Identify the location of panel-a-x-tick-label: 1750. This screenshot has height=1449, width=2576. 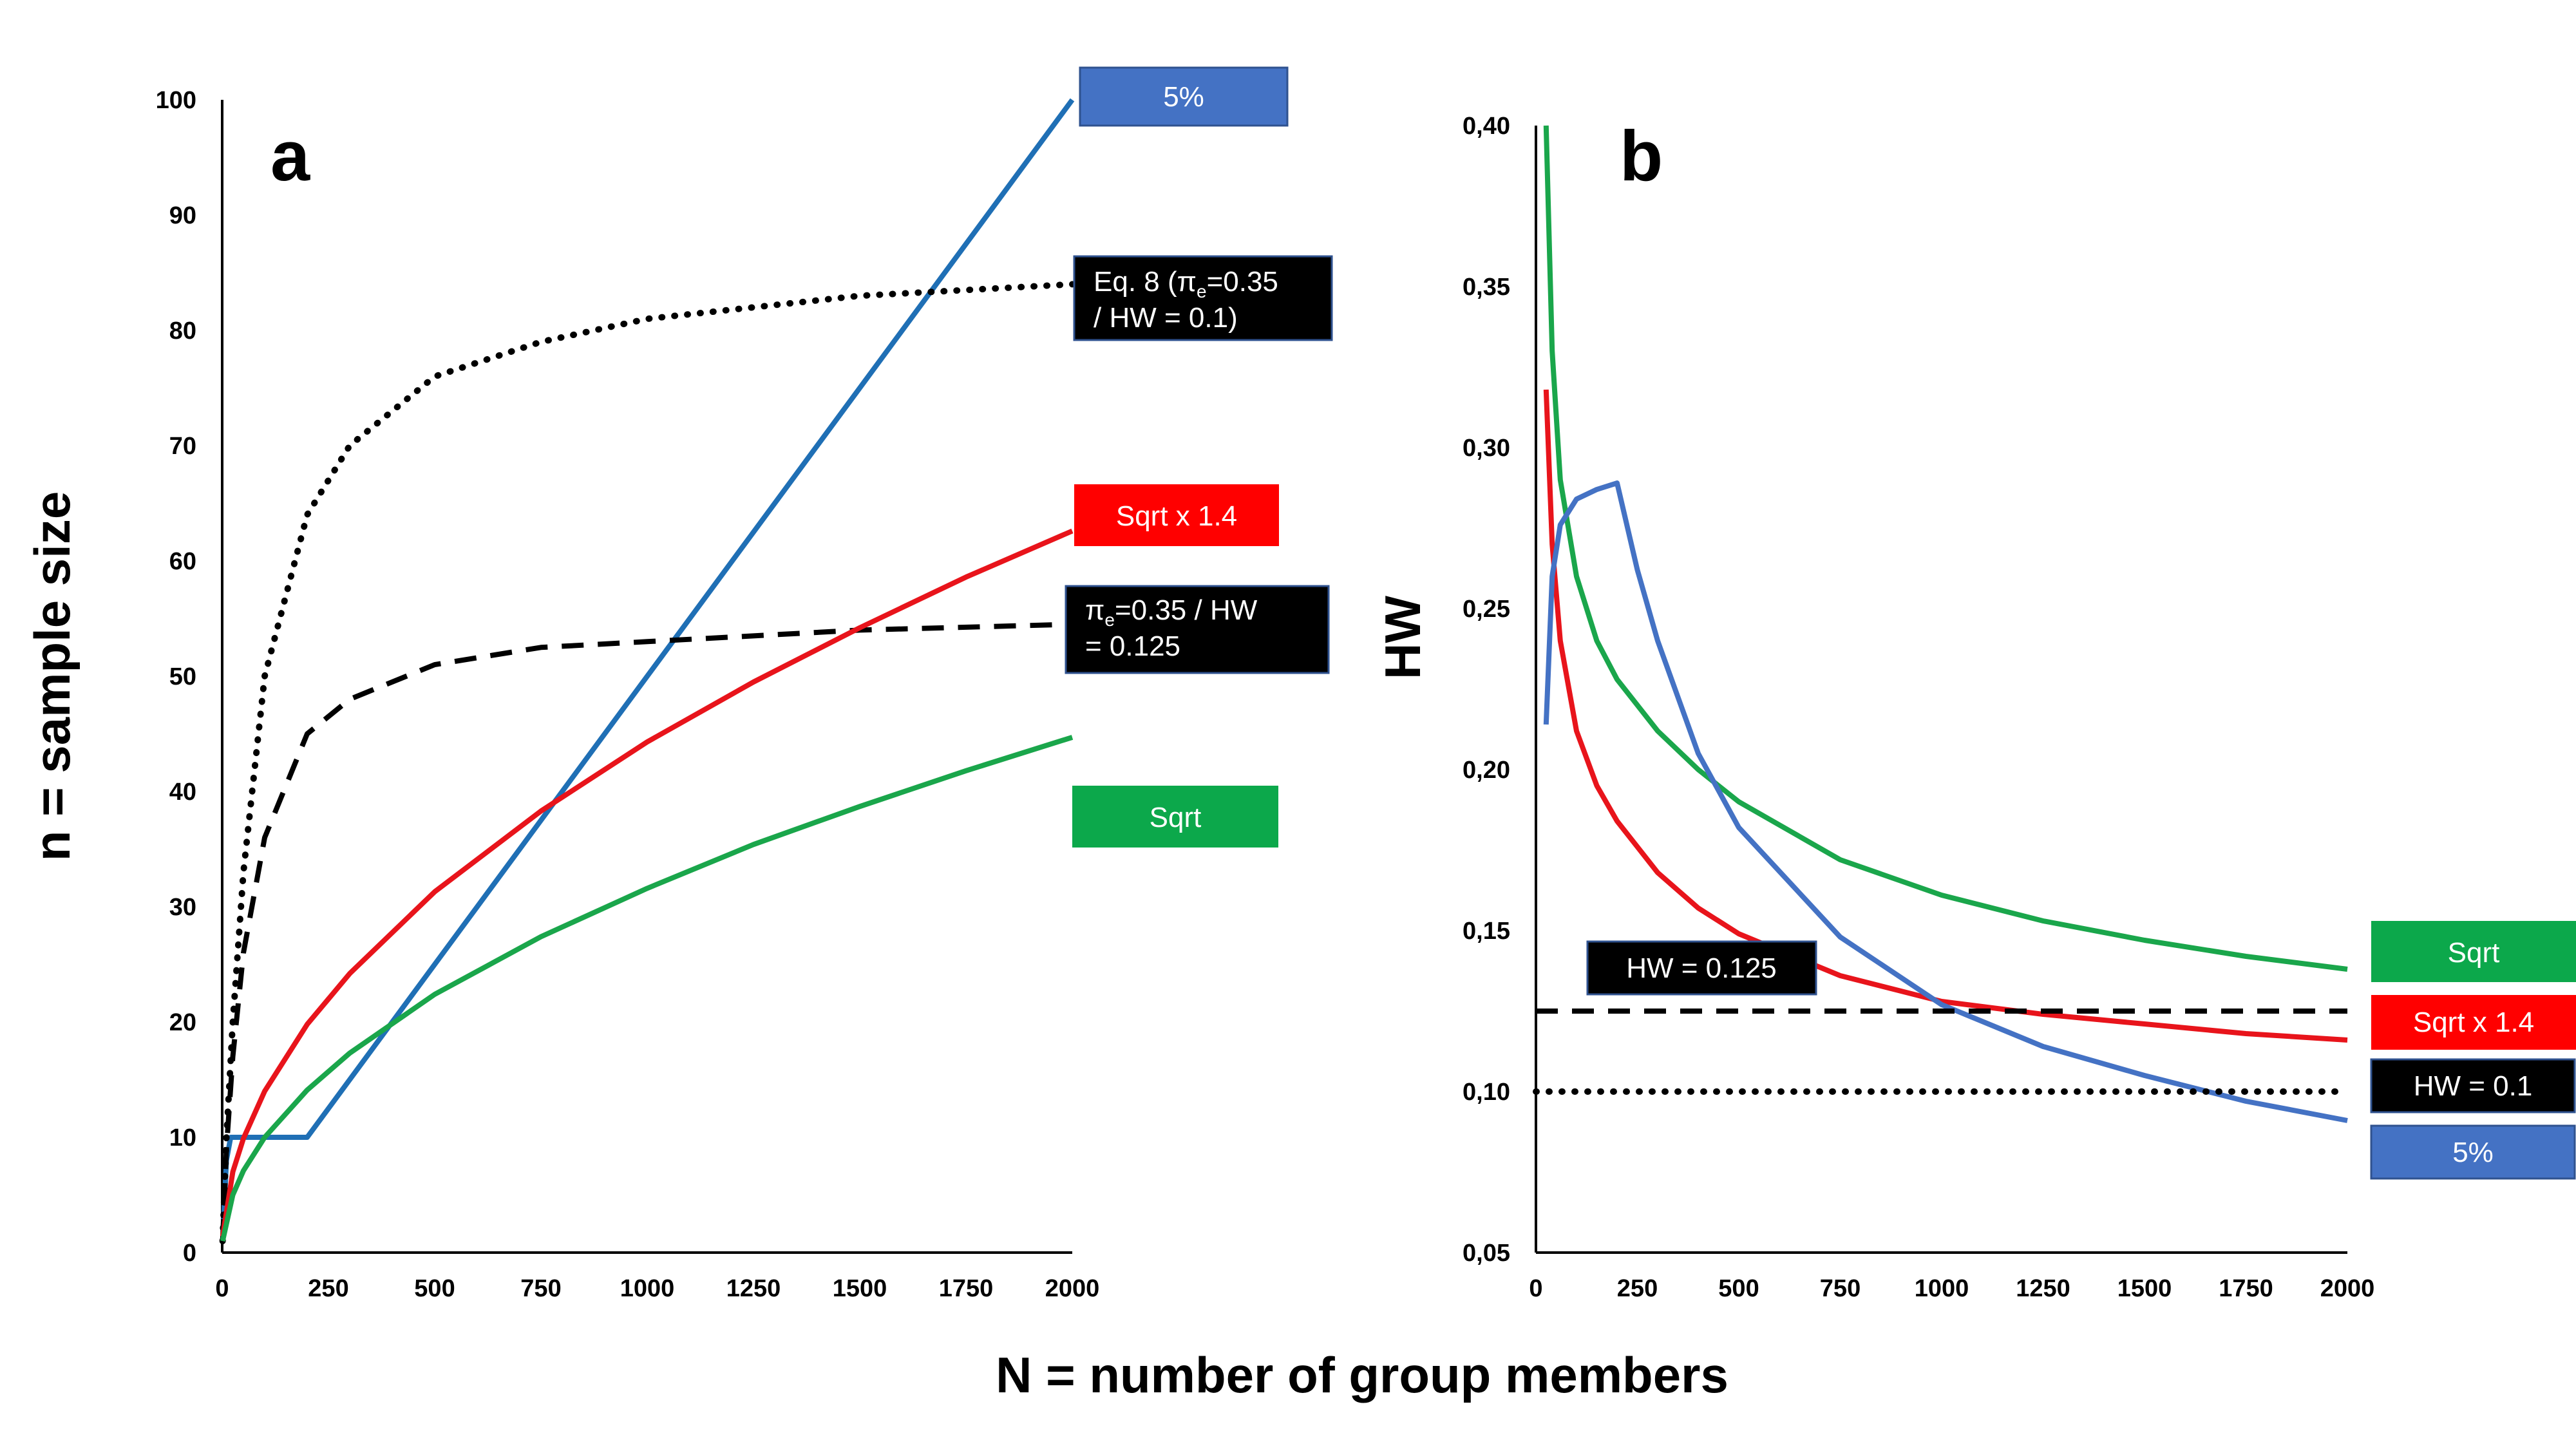
(967, 1288).